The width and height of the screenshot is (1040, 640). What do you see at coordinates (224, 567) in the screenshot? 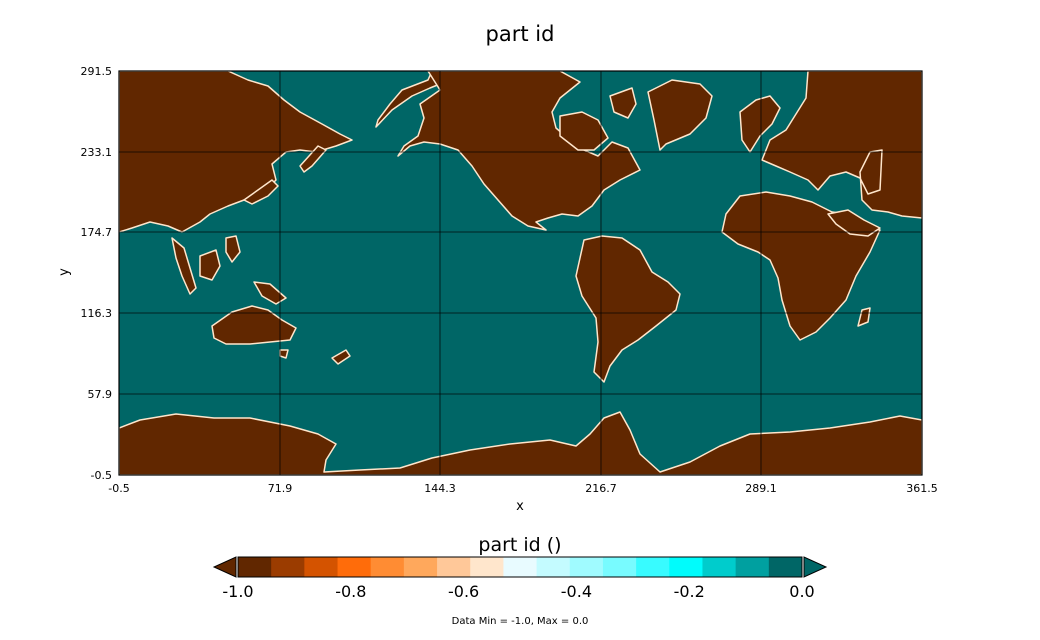
I see `colorbar-under-arrow` at bounding box center [224, 567].